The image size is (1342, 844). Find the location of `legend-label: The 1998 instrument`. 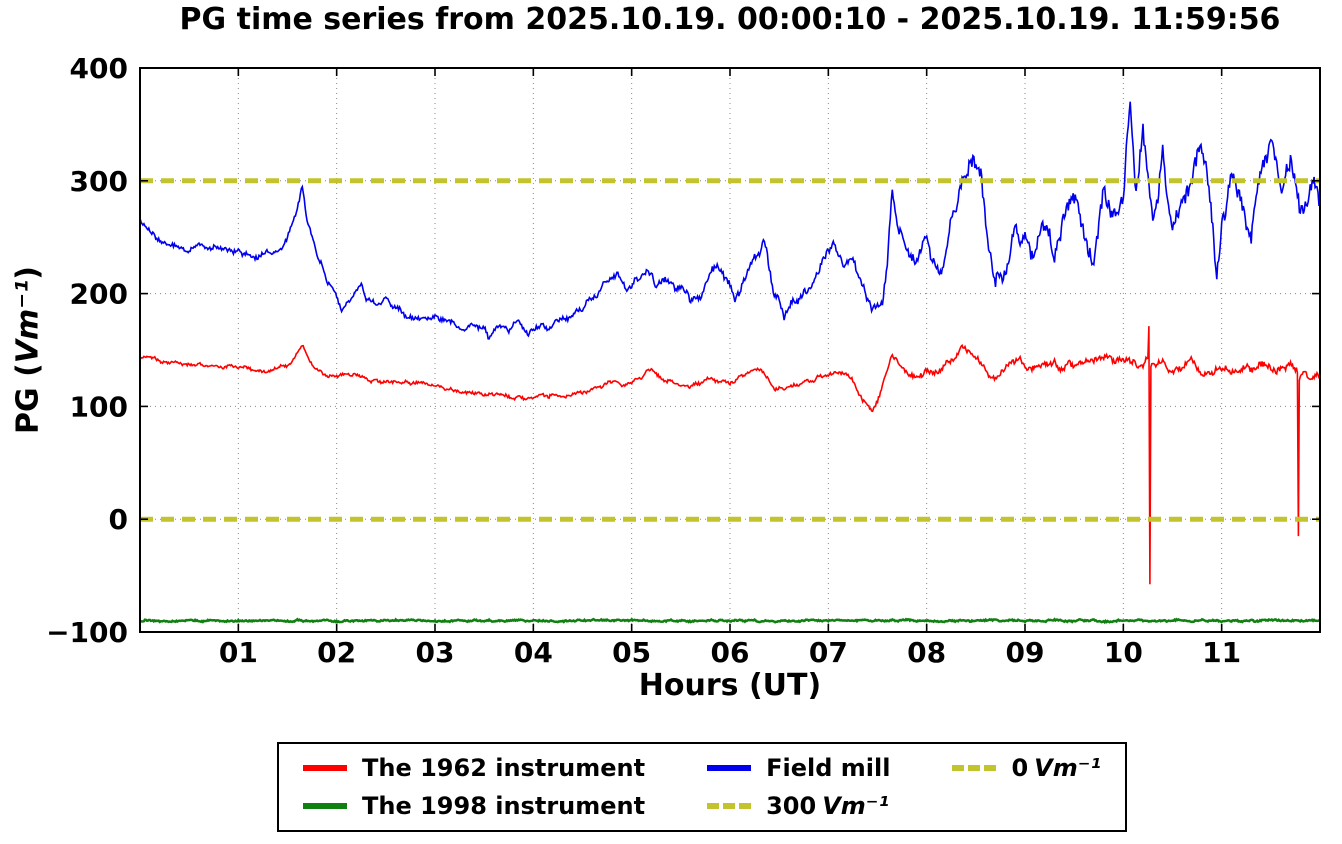

legend-label: The 1998 instrument is located at coordinates (504, 806).